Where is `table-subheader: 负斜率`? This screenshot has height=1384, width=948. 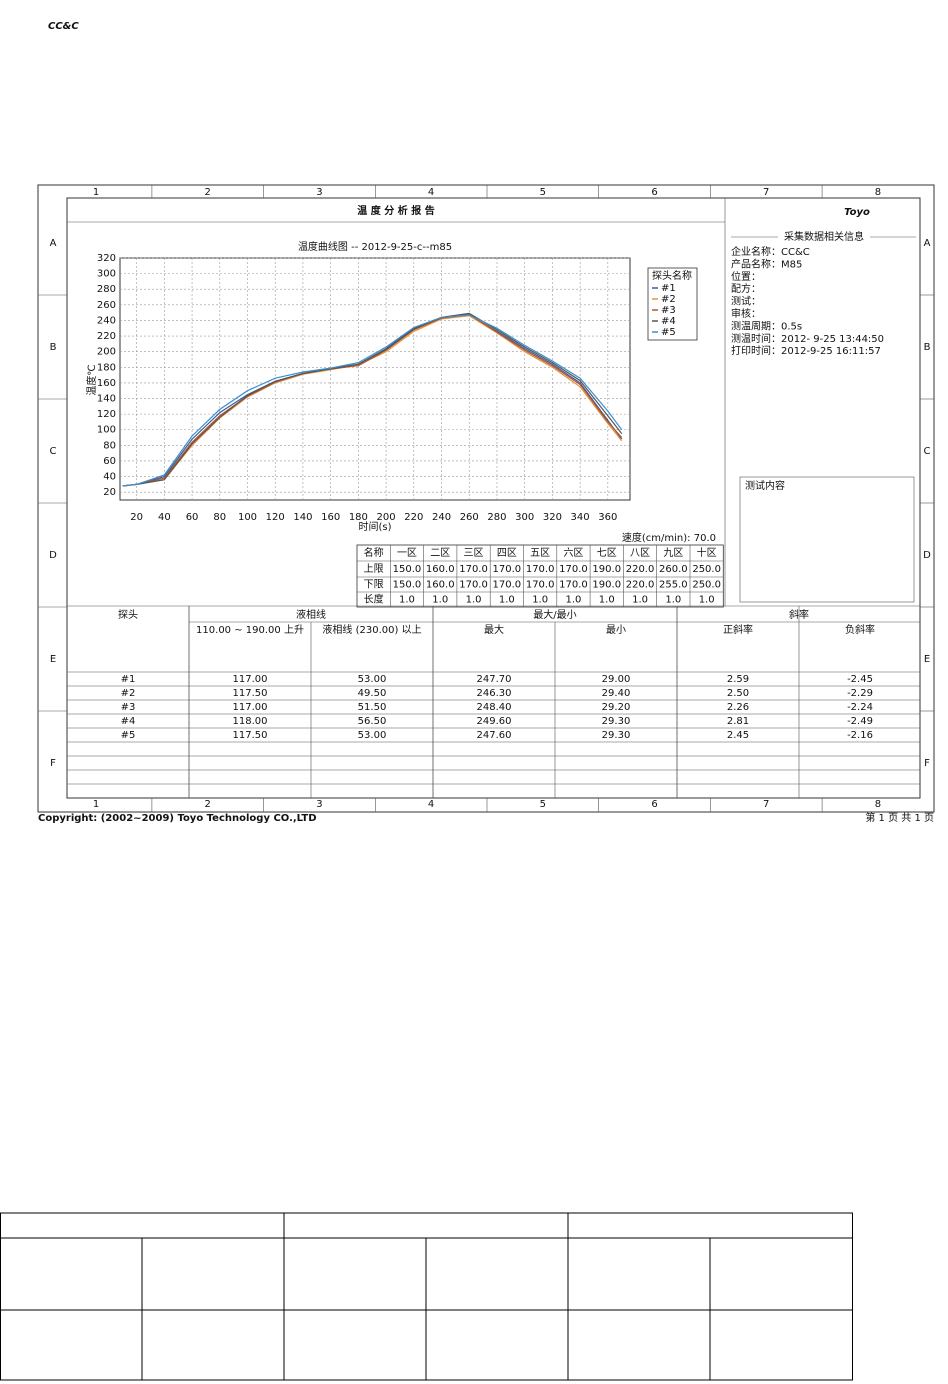 table-subheader: 负斜率 is located at coordinates (860, 629).